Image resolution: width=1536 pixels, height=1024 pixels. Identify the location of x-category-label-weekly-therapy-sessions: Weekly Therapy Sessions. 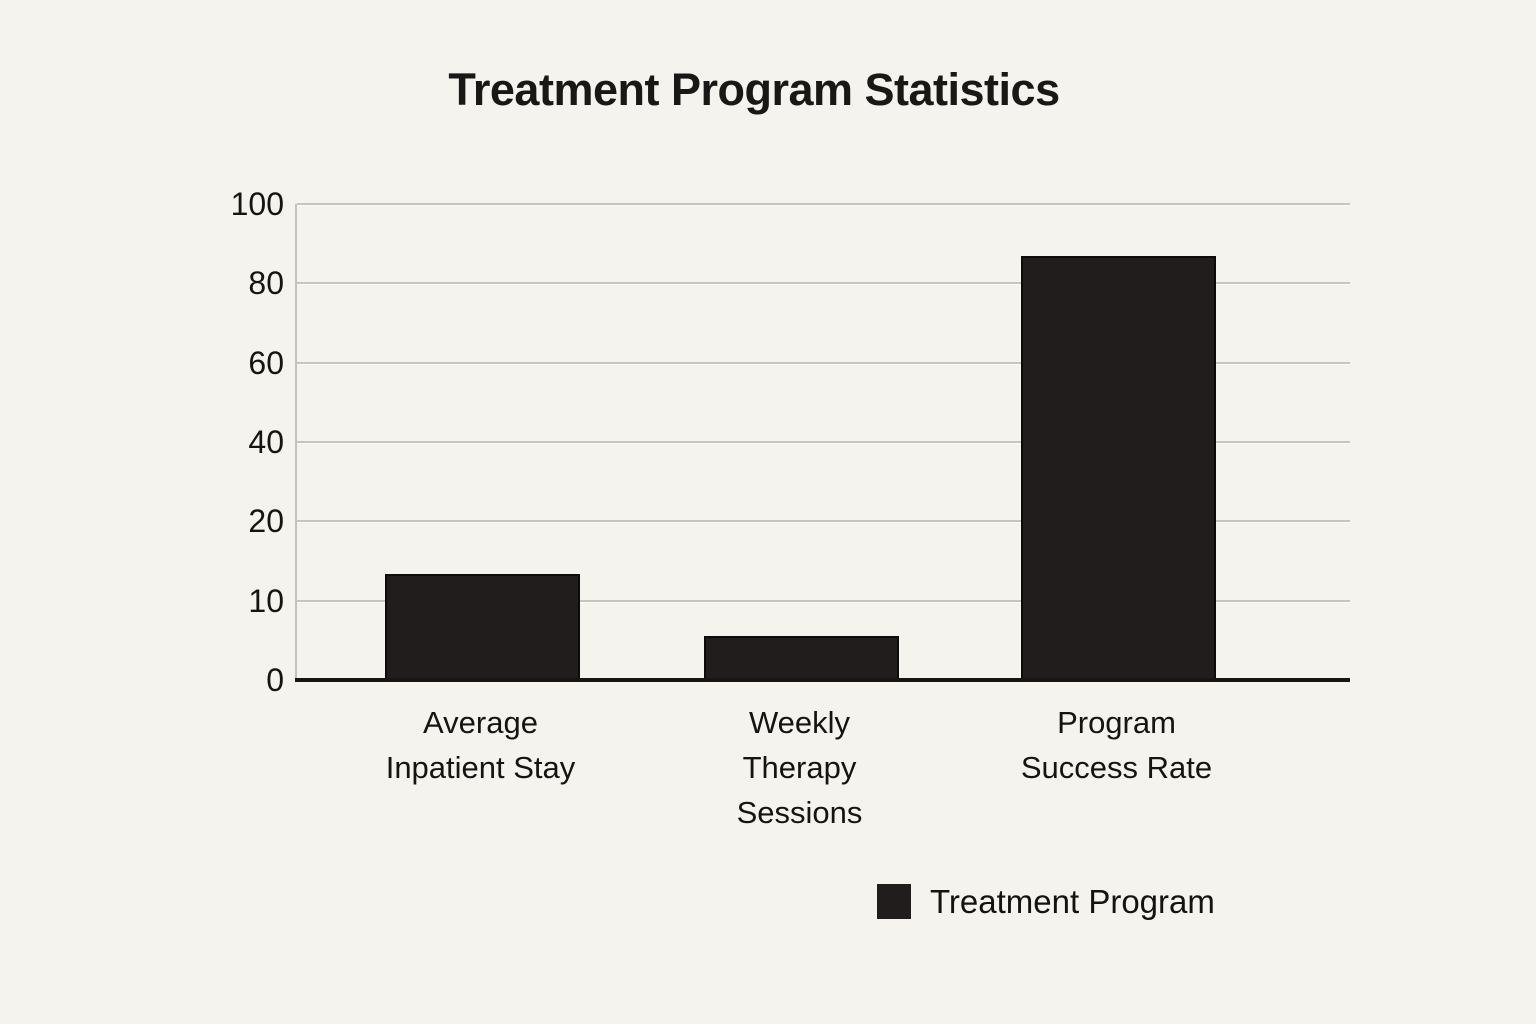
(799, 767).